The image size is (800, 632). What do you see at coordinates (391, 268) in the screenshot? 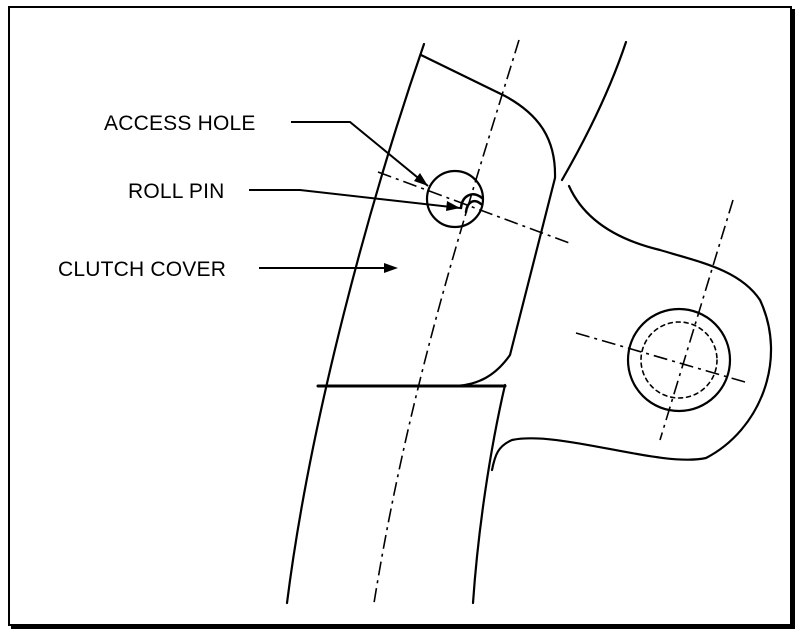
I see `clutch-cover-arrowhead` at bounding box center [391, 268].